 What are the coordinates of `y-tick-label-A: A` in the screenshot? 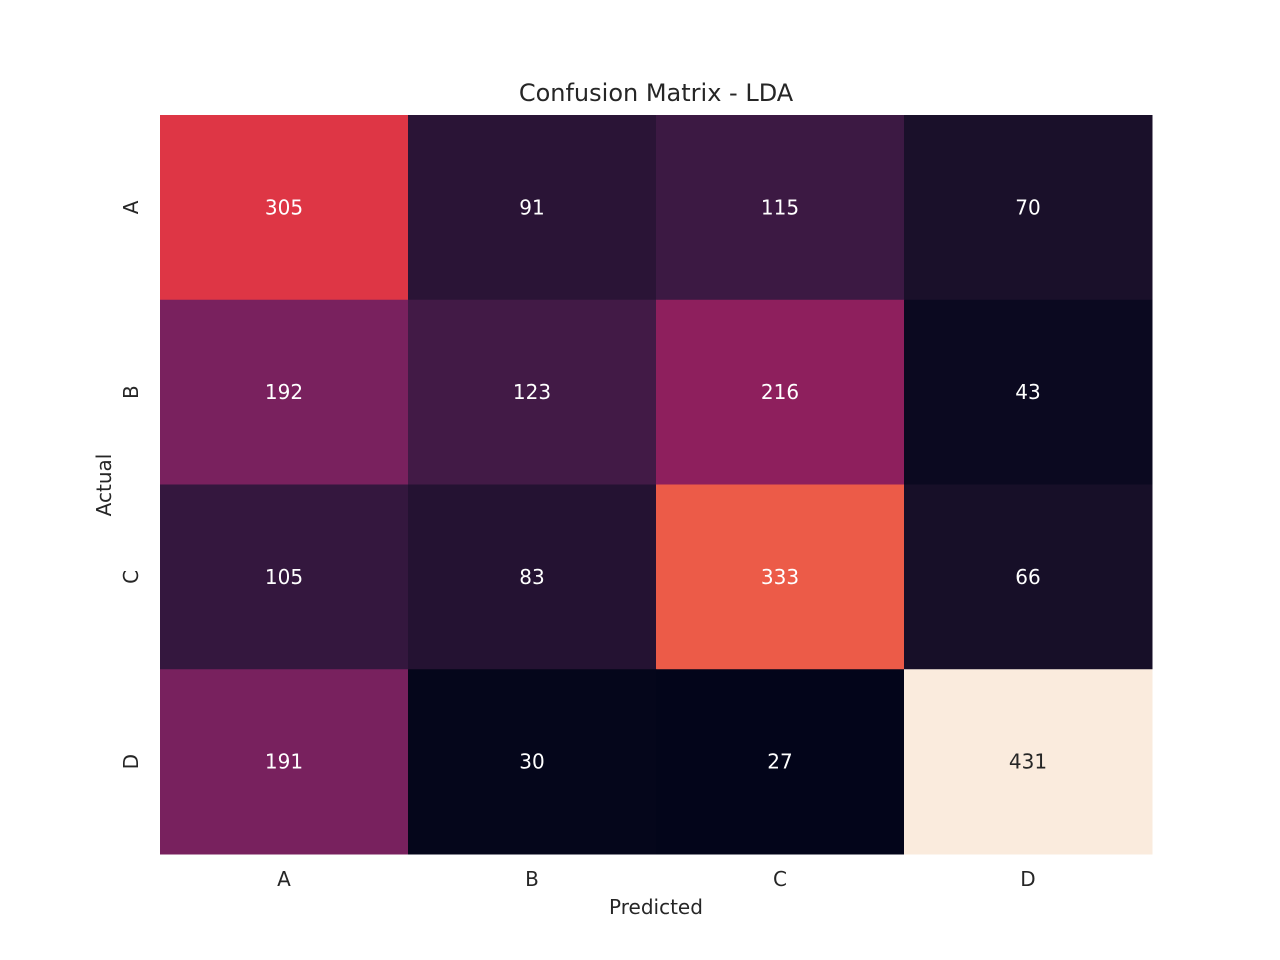 It's located at (131, 207).